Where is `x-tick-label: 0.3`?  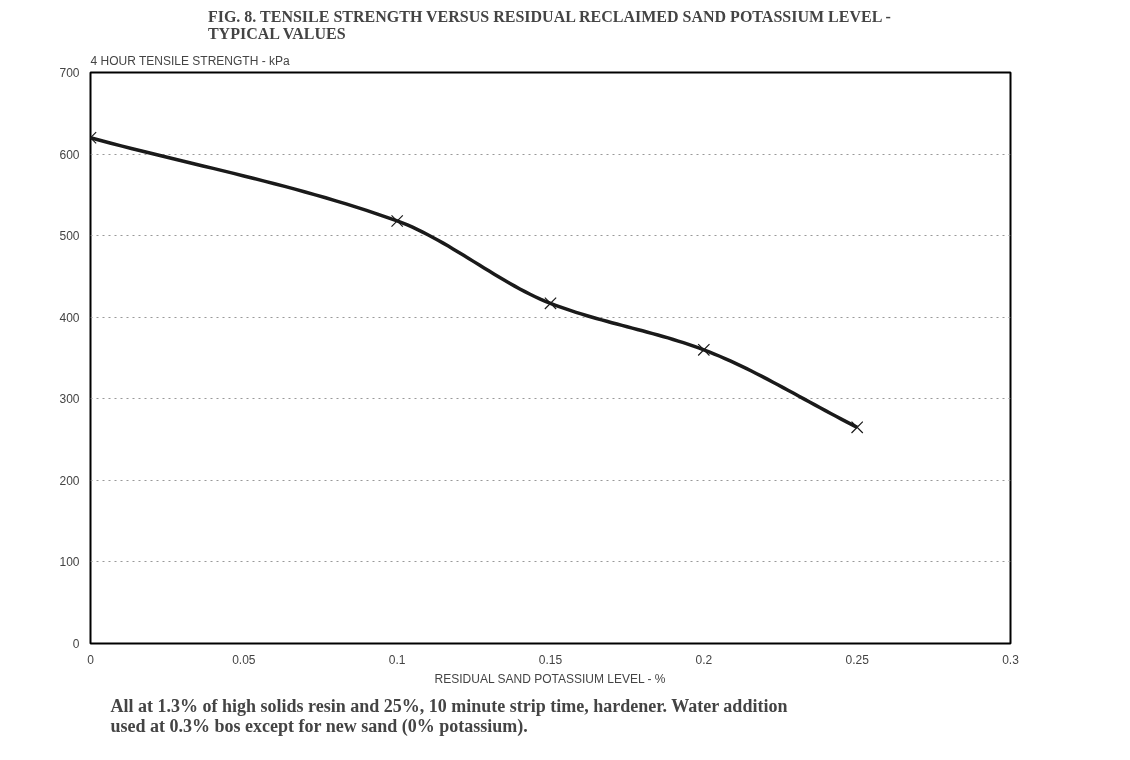 x-tick-label: 0.3 is located at coordinates (1011, 659).